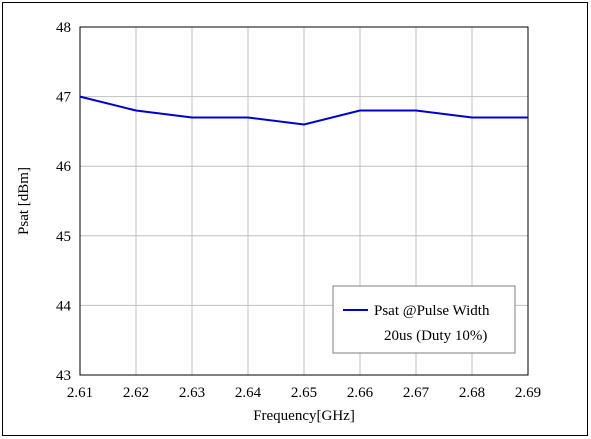  I want to click on x-tick-label: 2.67, so click(416, 393).